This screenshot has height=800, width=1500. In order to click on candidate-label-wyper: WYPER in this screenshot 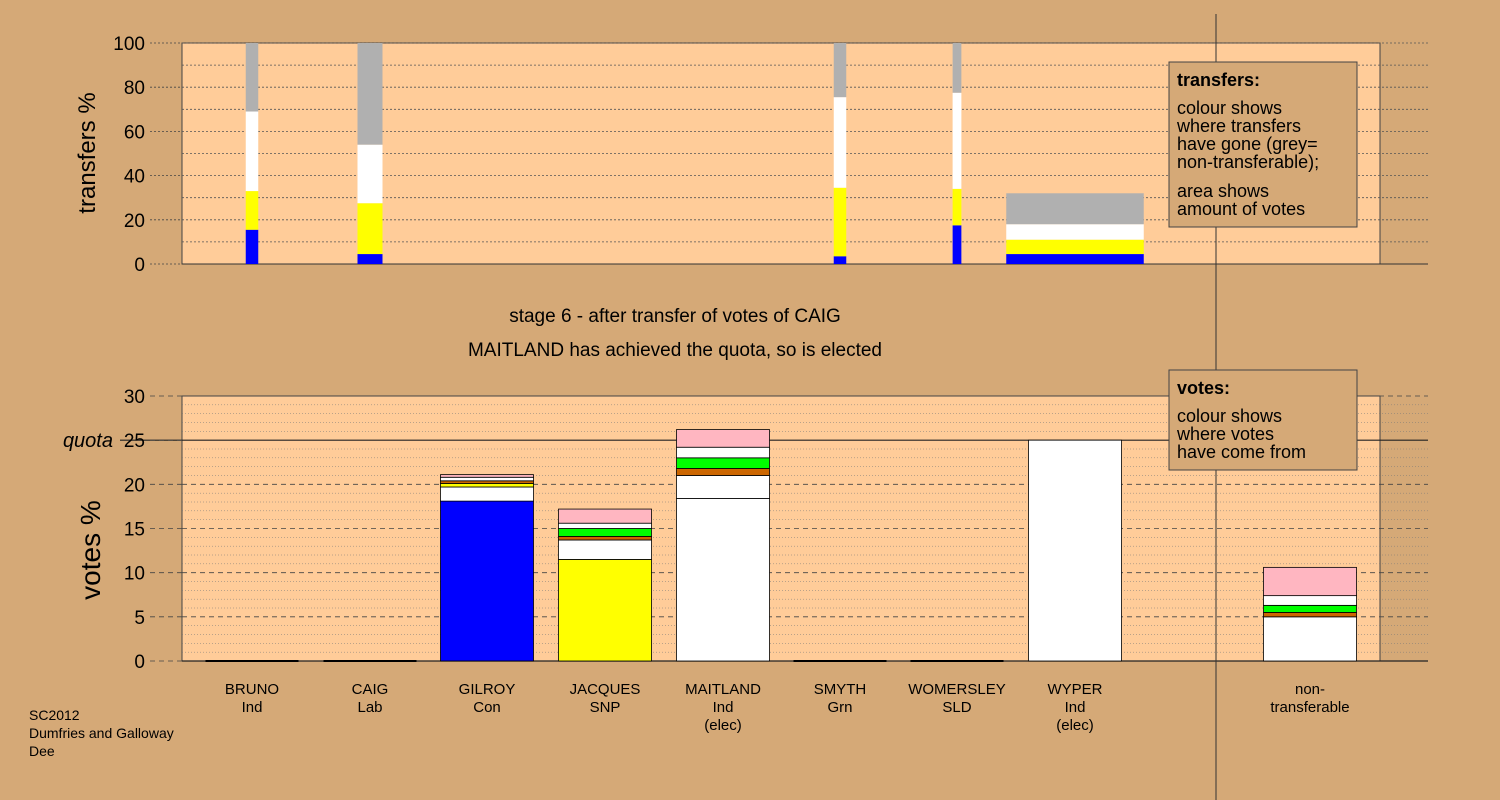, I will do `click(1074, 689)`.